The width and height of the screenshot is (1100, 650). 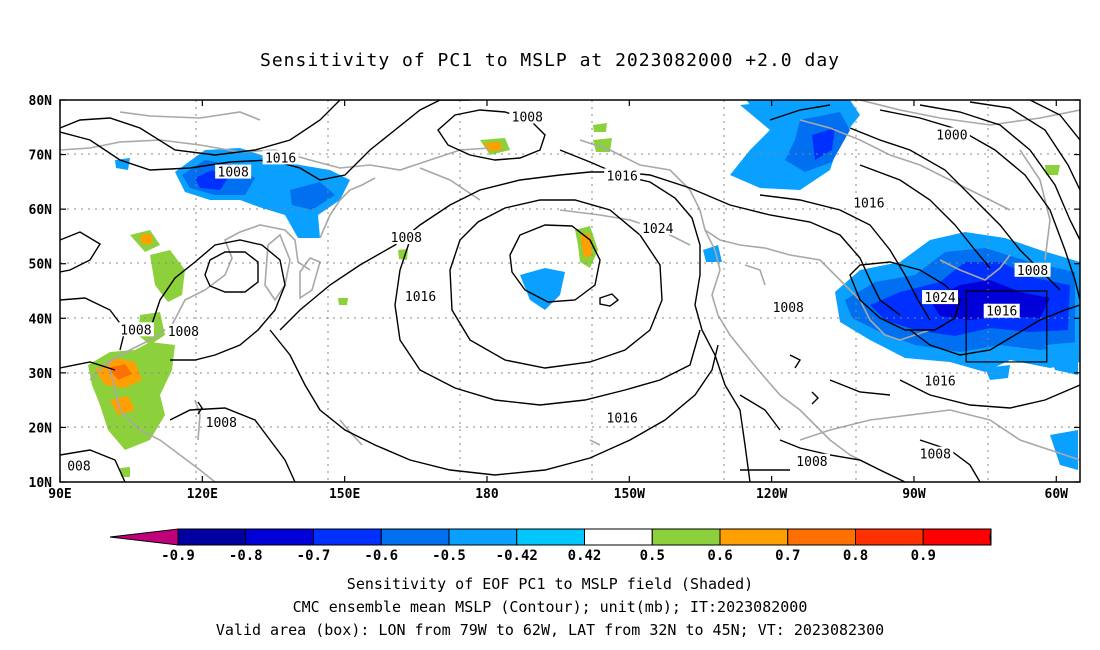 What do you see at coordinates (246, 556) in the screenshot?
I see `colorbar-label: -0.8` at bounding box center [246, 556].